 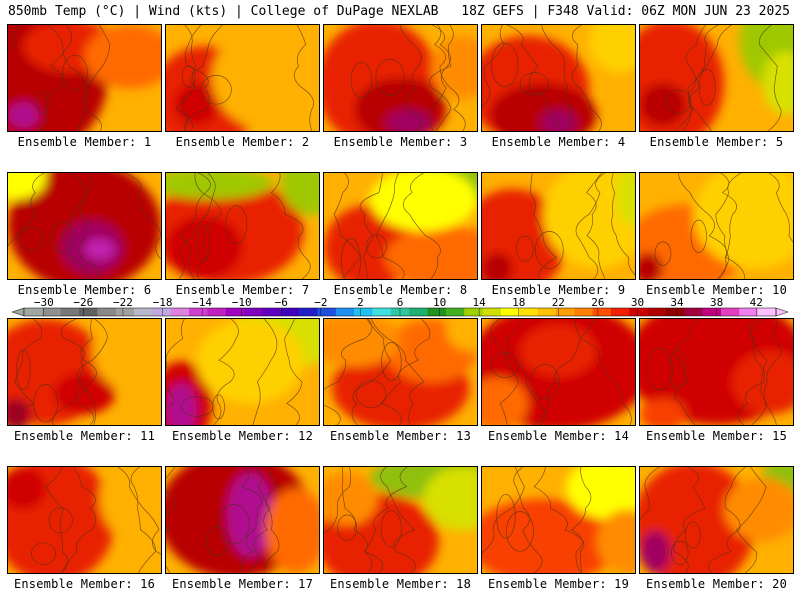 What do you see at coordinates (84, 436) in the screenshot?
I see `ensemble-member-label: Ensemble Member: 11` at bounding box center [84, 436].